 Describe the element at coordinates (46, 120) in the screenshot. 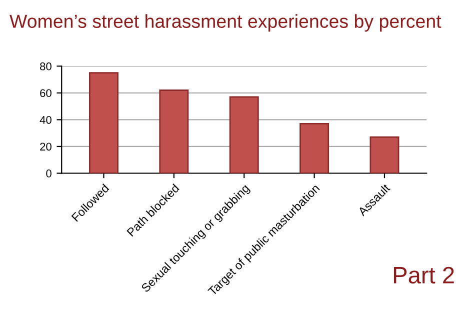

I see `y-tick-label: 40` at that location.